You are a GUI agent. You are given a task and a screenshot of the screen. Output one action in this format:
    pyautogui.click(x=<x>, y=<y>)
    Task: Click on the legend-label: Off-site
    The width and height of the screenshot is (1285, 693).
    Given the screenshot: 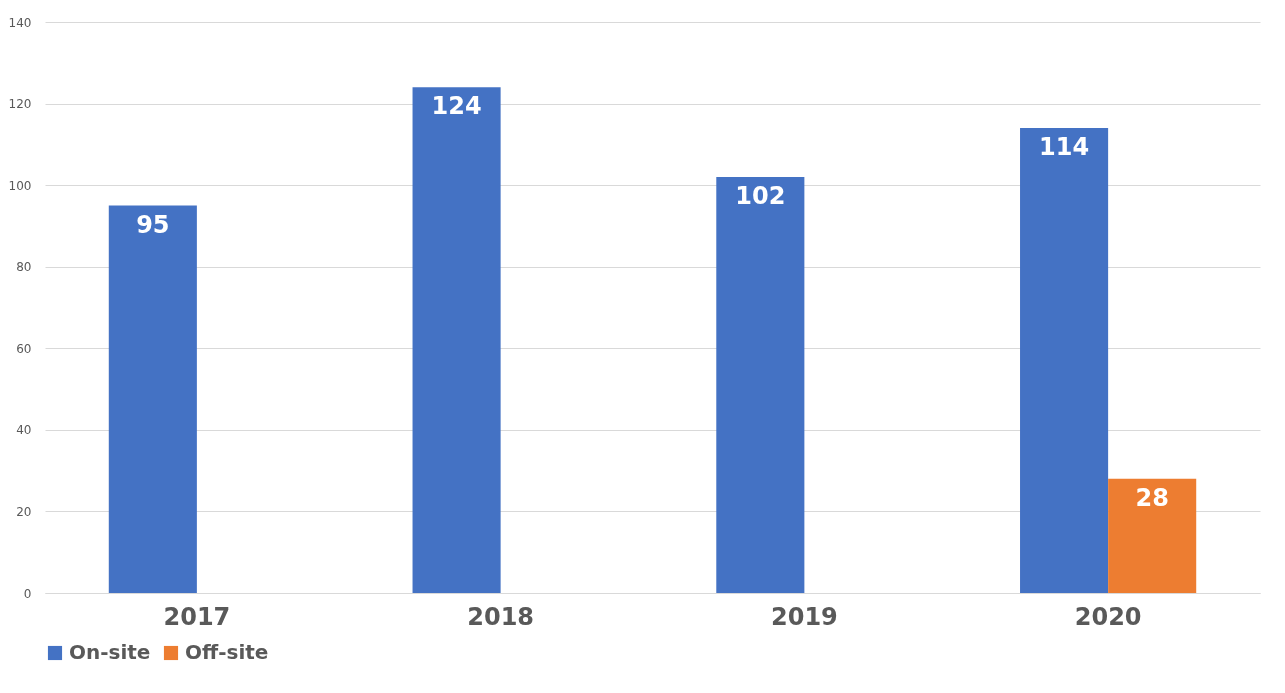 What is the action you would take?
    pyautogui.click(x=227, y=652)
    